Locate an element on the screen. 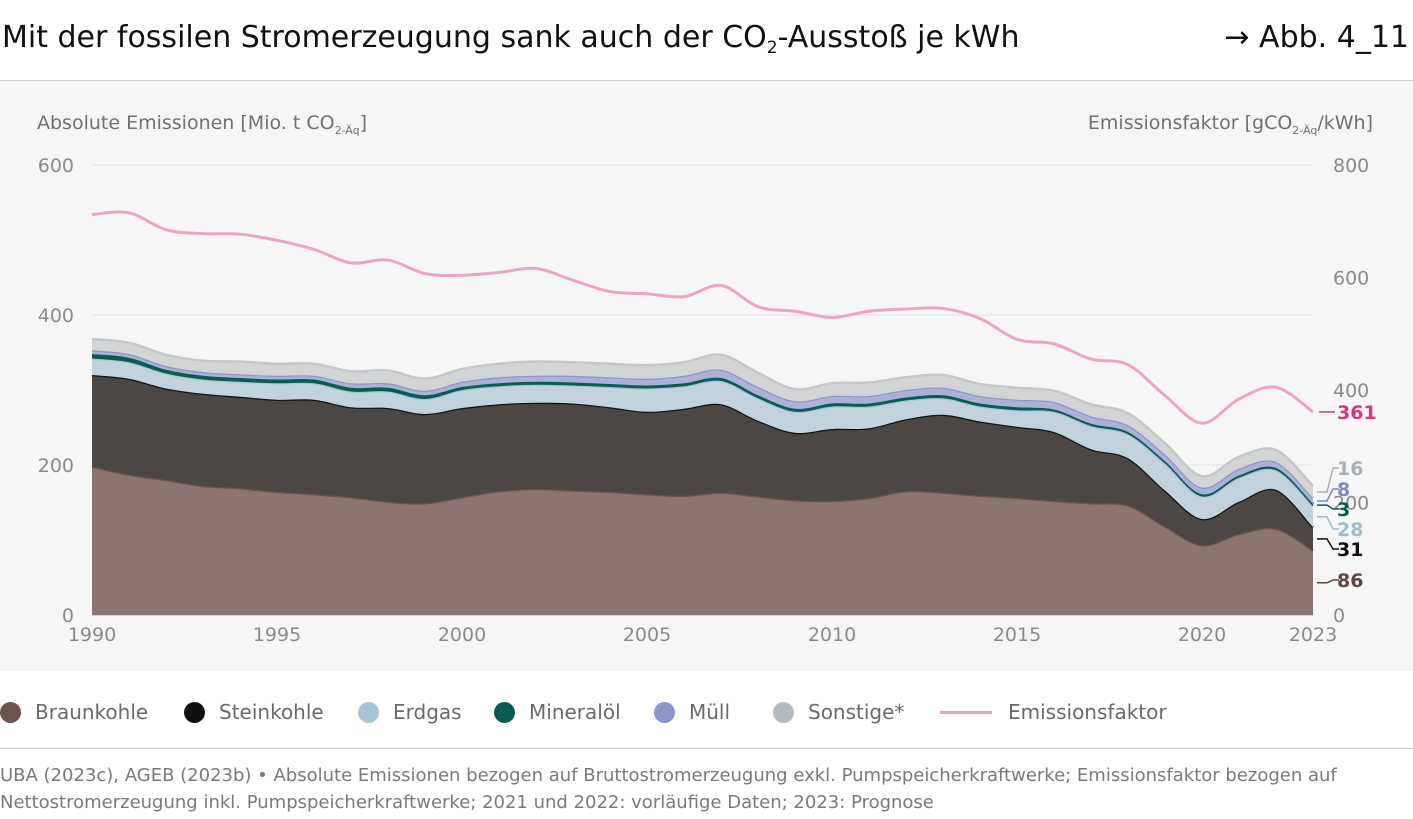  legend-label: Sonstige* is located at coordinates (856, 712).